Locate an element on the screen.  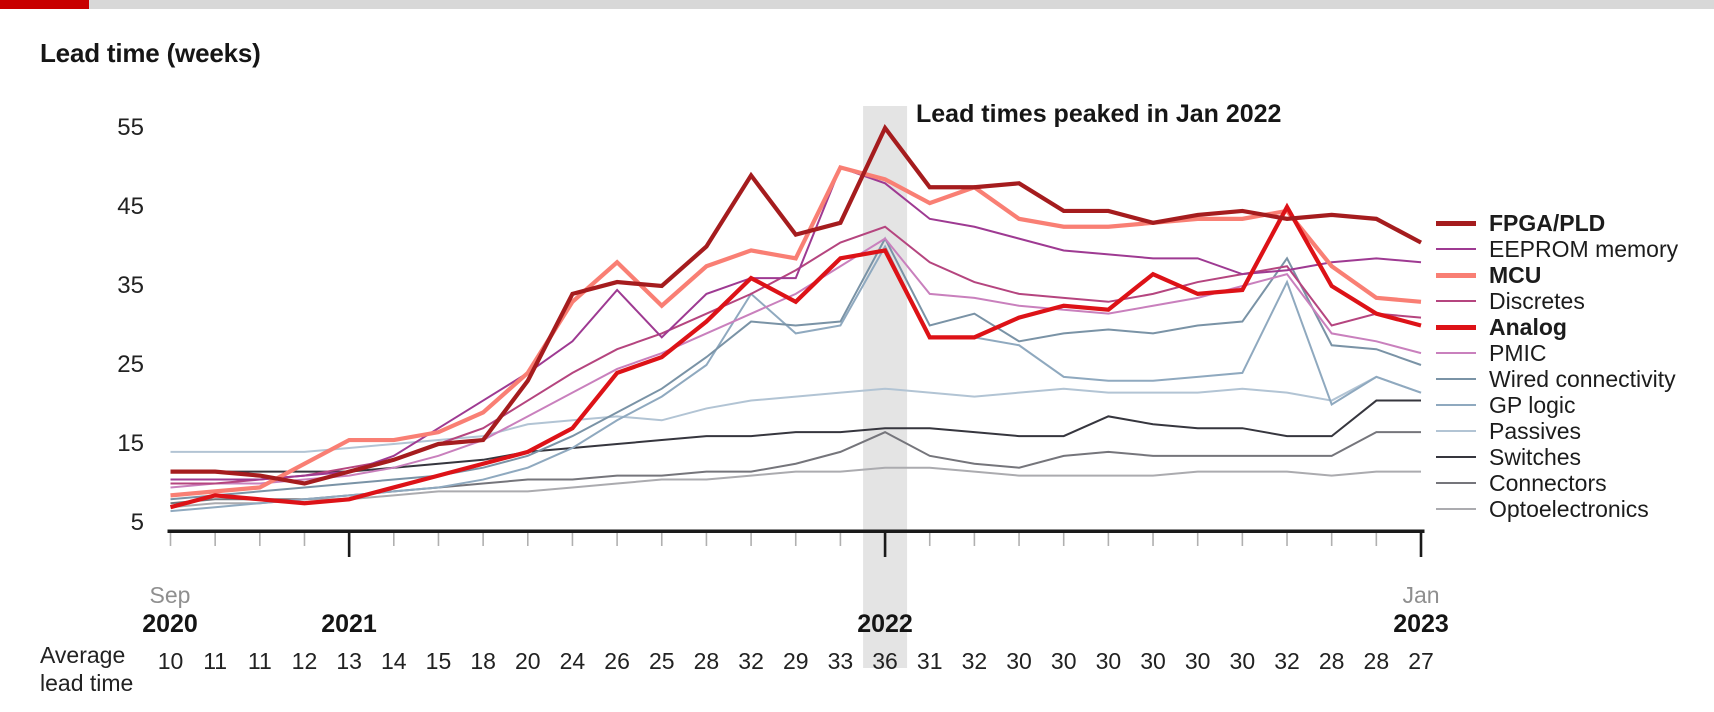
legend-item-passives: Passives is located at coordinates (1557, 431).